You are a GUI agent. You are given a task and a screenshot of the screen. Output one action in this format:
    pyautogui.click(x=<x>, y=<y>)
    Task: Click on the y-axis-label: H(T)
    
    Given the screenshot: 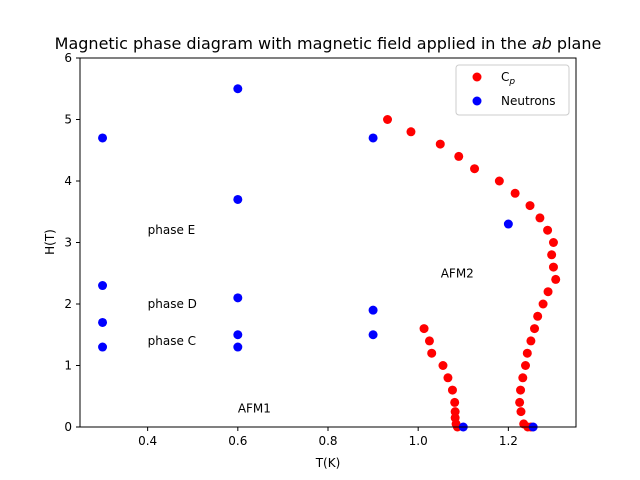 What is the action you would take?
    pyautogui.click(x=50, y=242)
    